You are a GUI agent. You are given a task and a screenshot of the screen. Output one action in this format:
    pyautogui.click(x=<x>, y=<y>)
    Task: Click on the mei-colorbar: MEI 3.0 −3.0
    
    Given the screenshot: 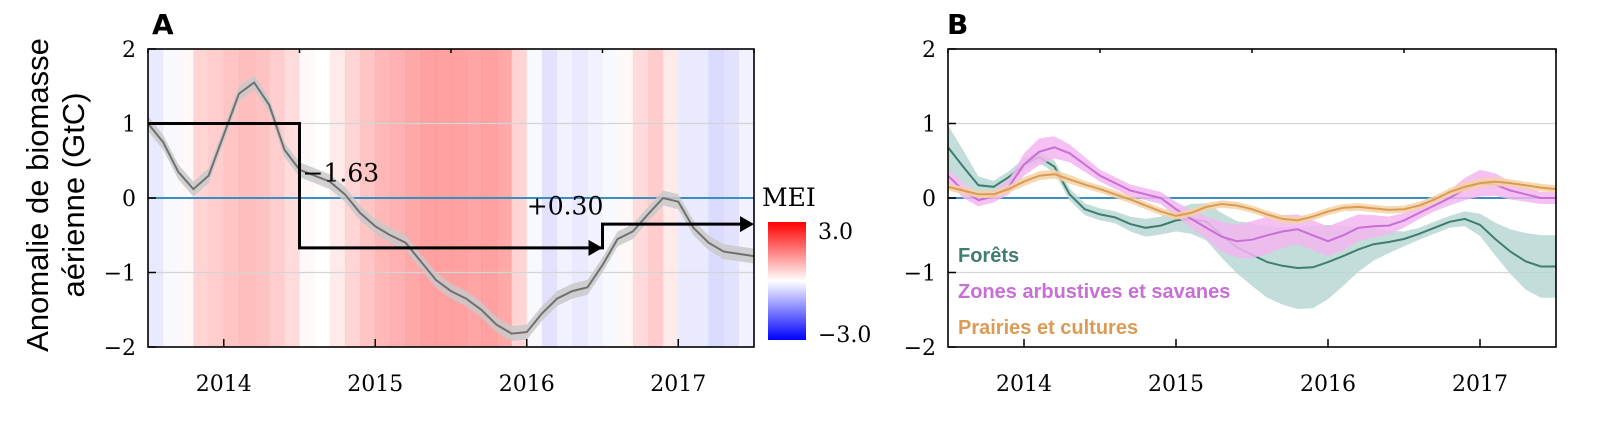 What is the action you would take?
    pyautogui.click(x=816, y=265)
    